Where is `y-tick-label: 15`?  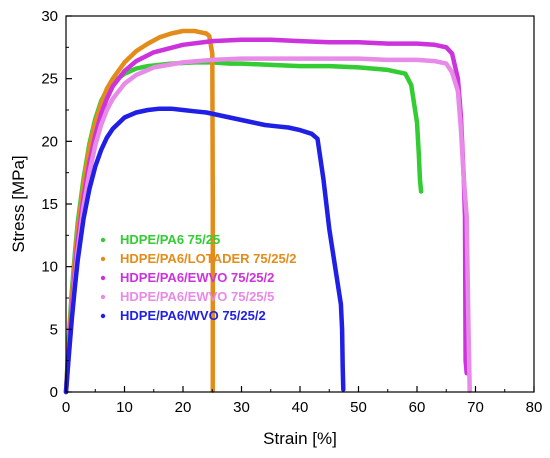 y-tick-label: 15 is located at coordinates (49, 204).